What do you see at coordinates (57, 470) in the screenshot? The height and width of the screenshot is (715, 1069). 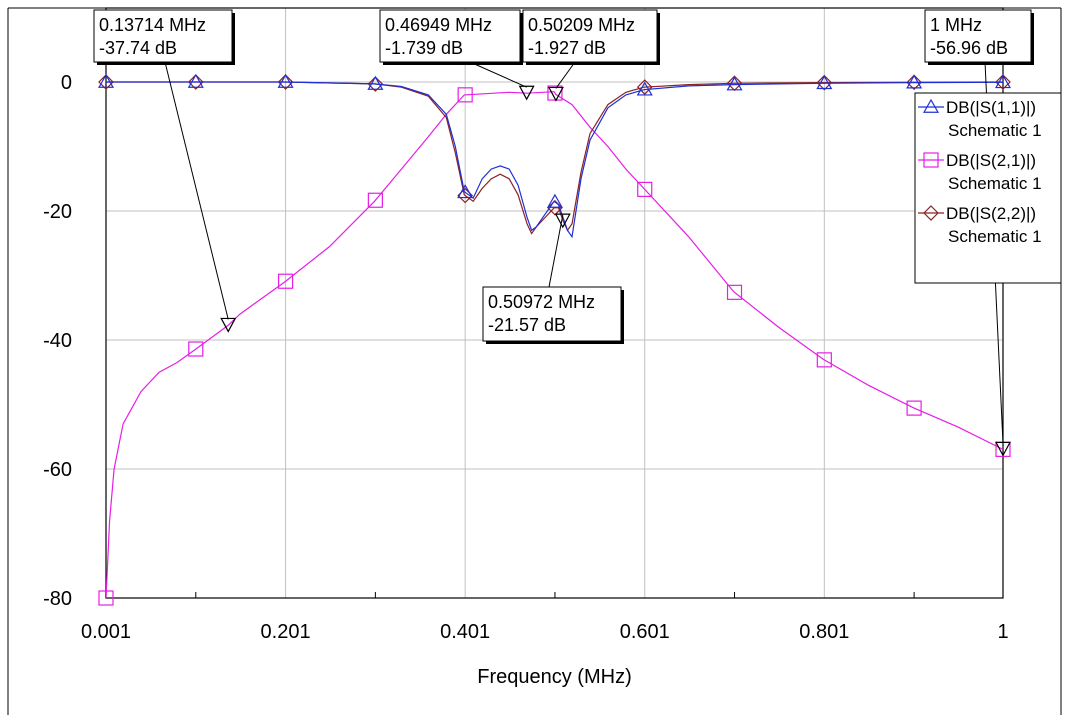 I see `y-tick-label: -60` at bounding box center [57, 470].